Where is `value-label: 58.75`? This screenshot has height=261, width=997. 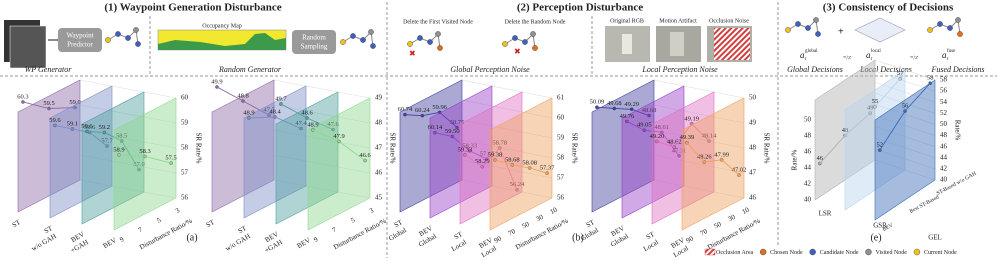 value-label: 58.75 is located at coordinates (457, 122).